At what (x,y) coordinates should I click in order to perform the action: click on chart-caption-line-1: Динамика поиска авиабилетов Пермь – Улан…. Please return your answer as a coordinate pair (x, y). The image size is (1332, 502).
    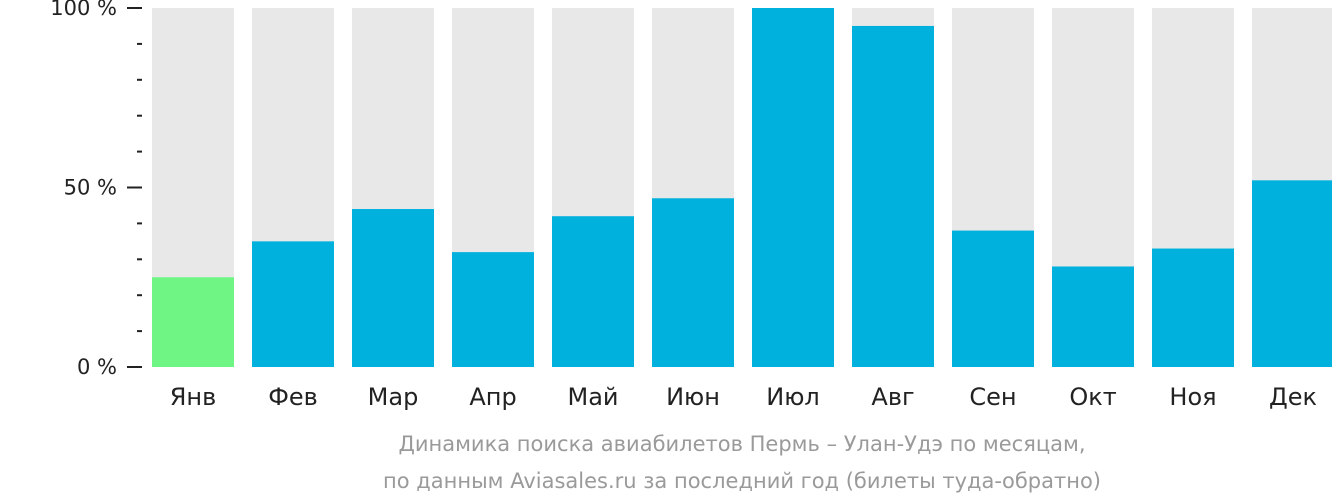
    Looking at the image, I should click on (741, 444).